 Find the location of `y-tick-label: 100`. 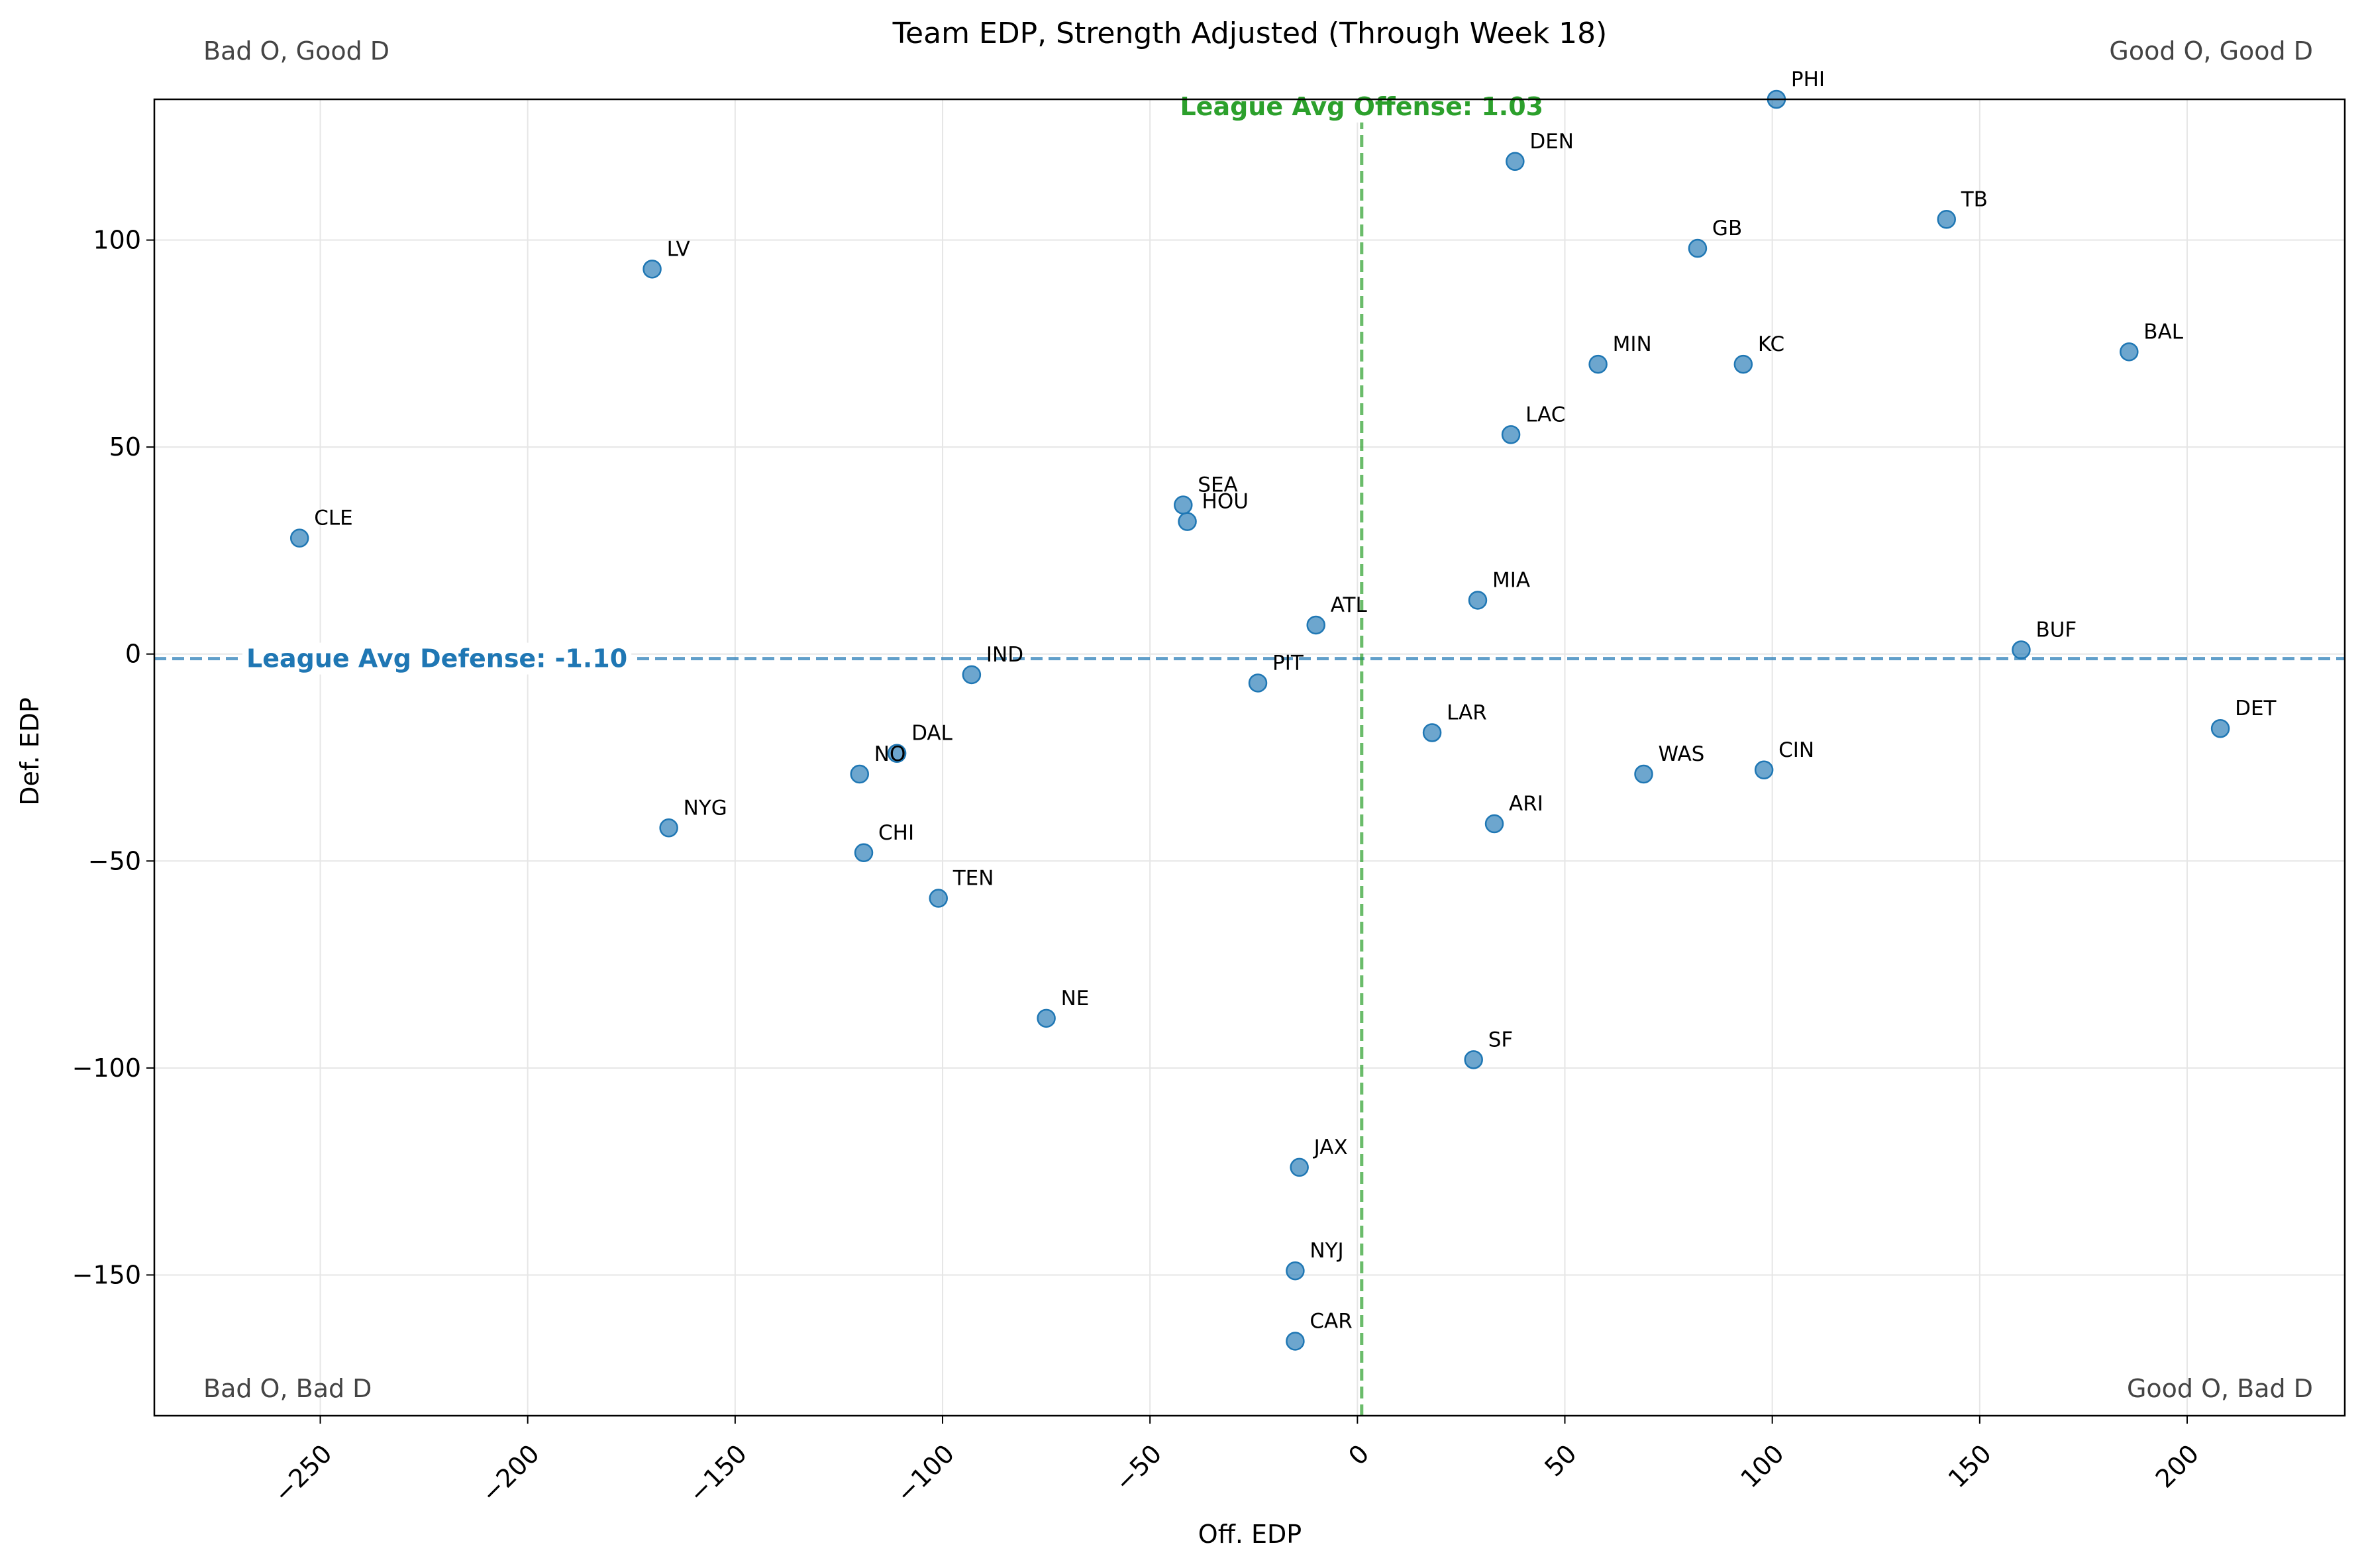

y-tick-label: 100 is located at coordinates (117, 240).